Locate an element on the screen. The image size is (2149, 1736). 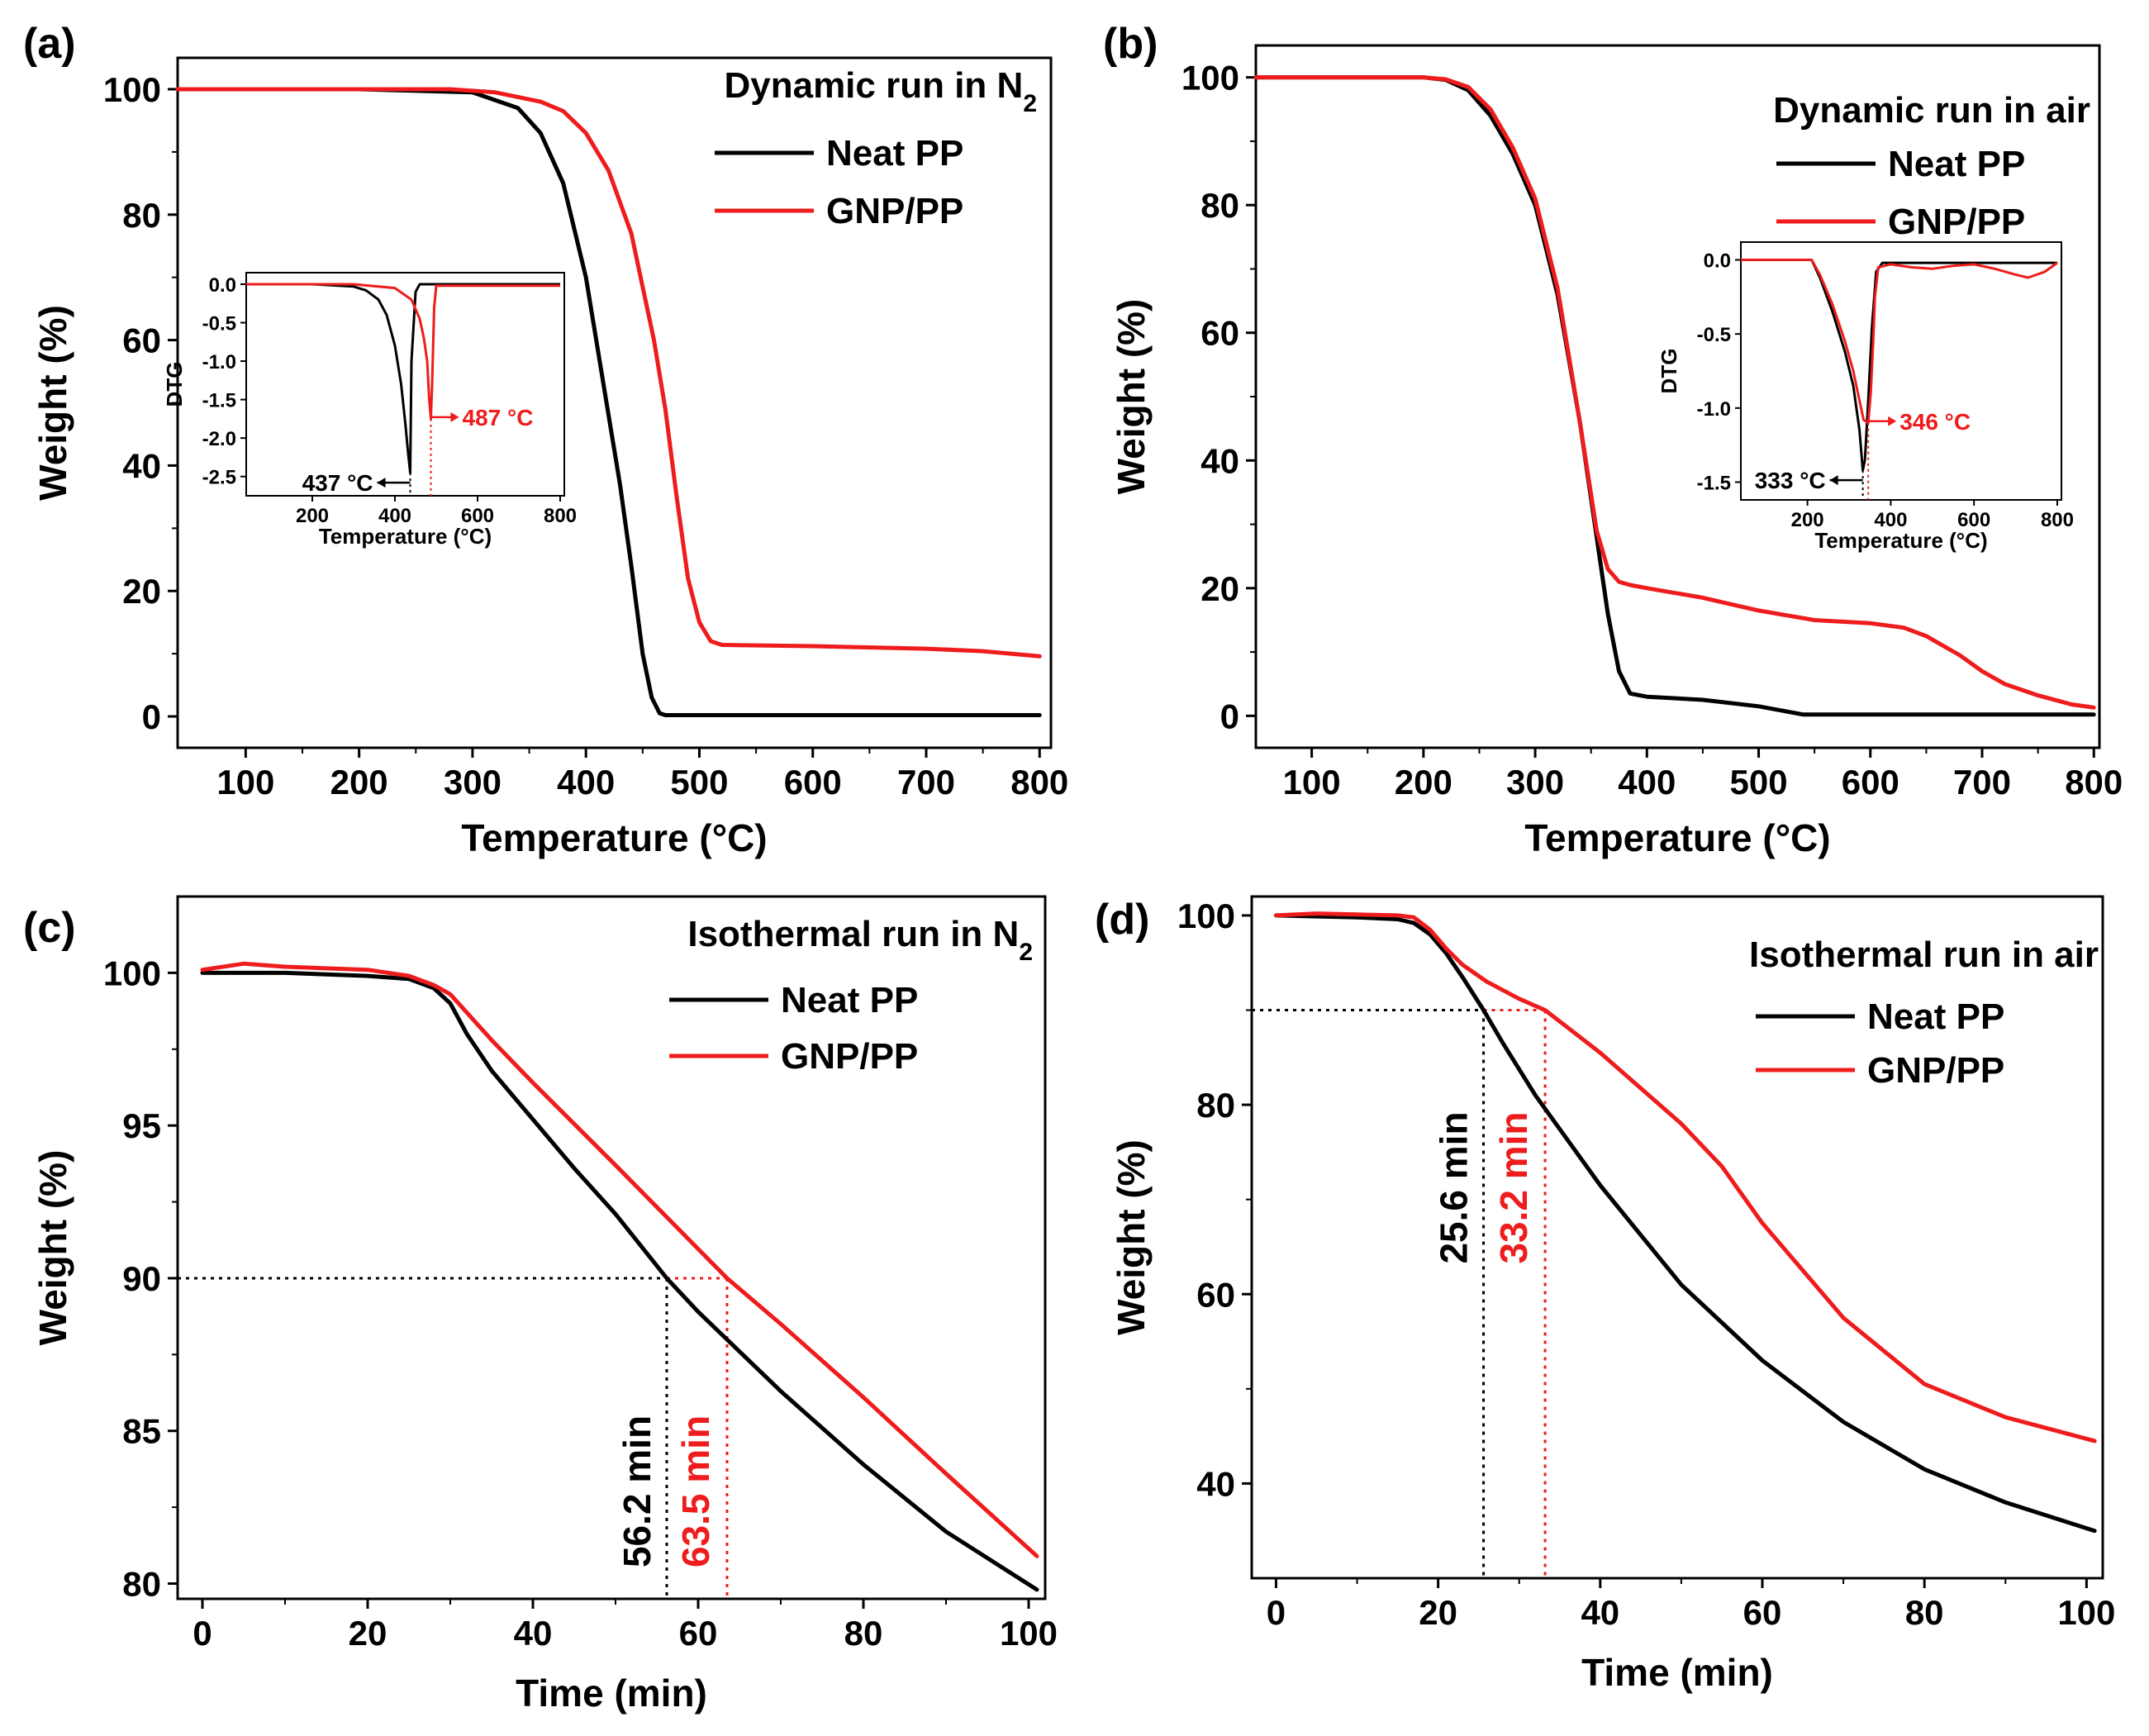
inset-x-tick-label: 200 is located at coordinates (312, 516).